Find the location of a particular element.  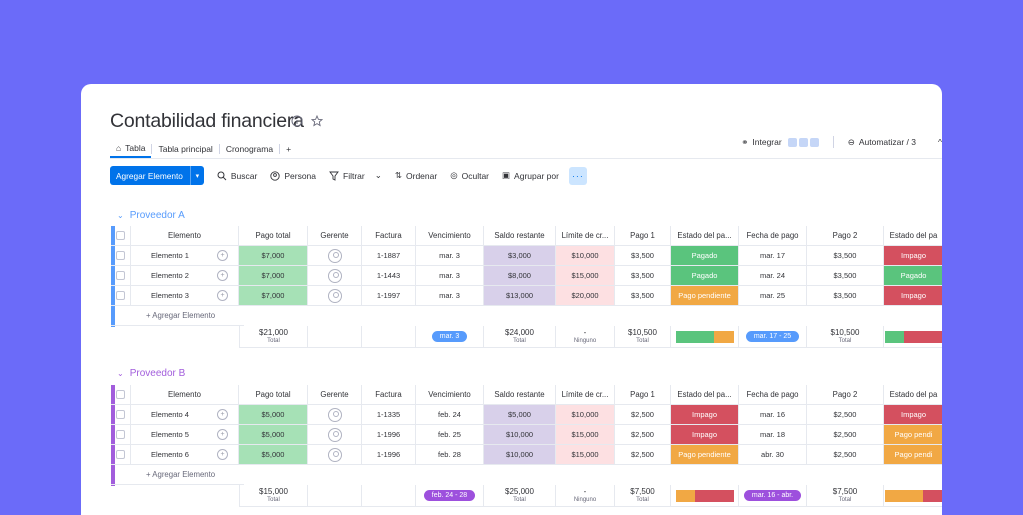

payment-date-cell: mar. 17 is located at coordinates (773, 256).